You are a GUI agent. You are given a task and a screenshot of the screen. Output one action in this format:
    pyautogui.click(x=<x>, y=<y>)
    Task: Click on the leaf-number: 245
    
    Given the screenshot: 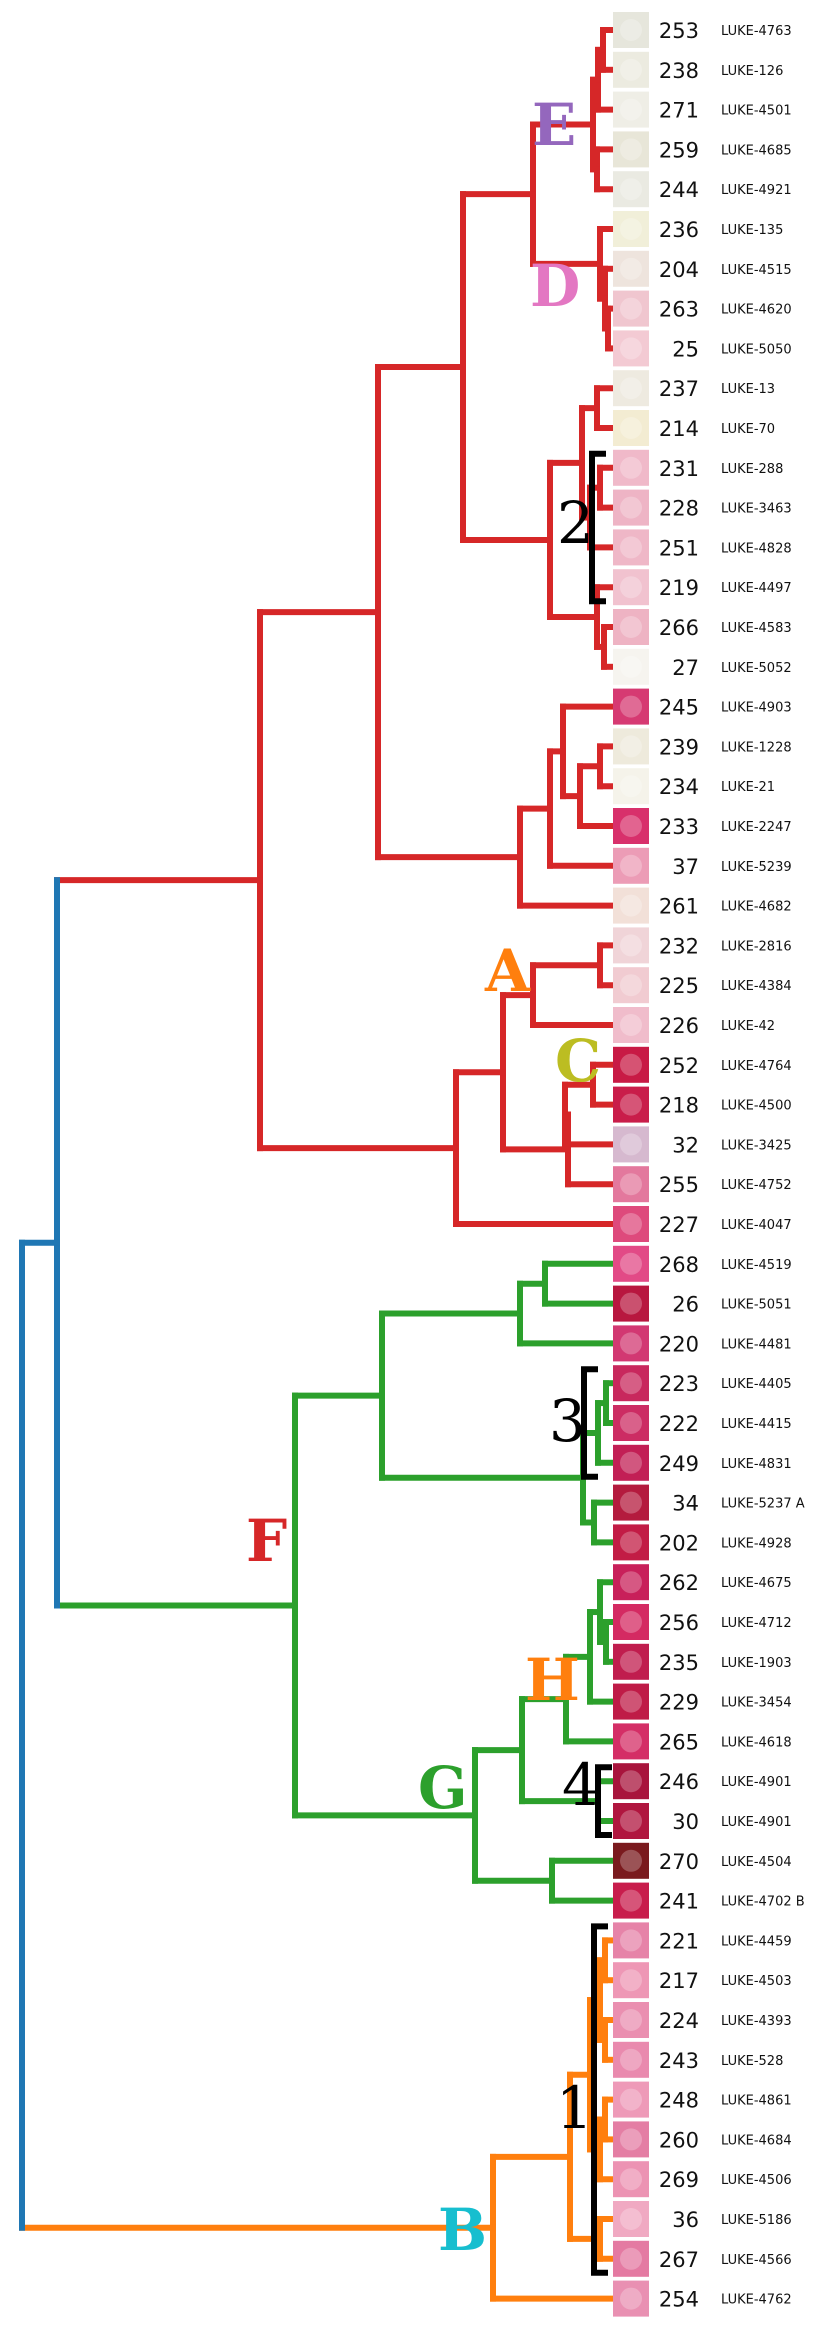 What is the action you would take?
    pyautogui.click(x=679, y=708)
    